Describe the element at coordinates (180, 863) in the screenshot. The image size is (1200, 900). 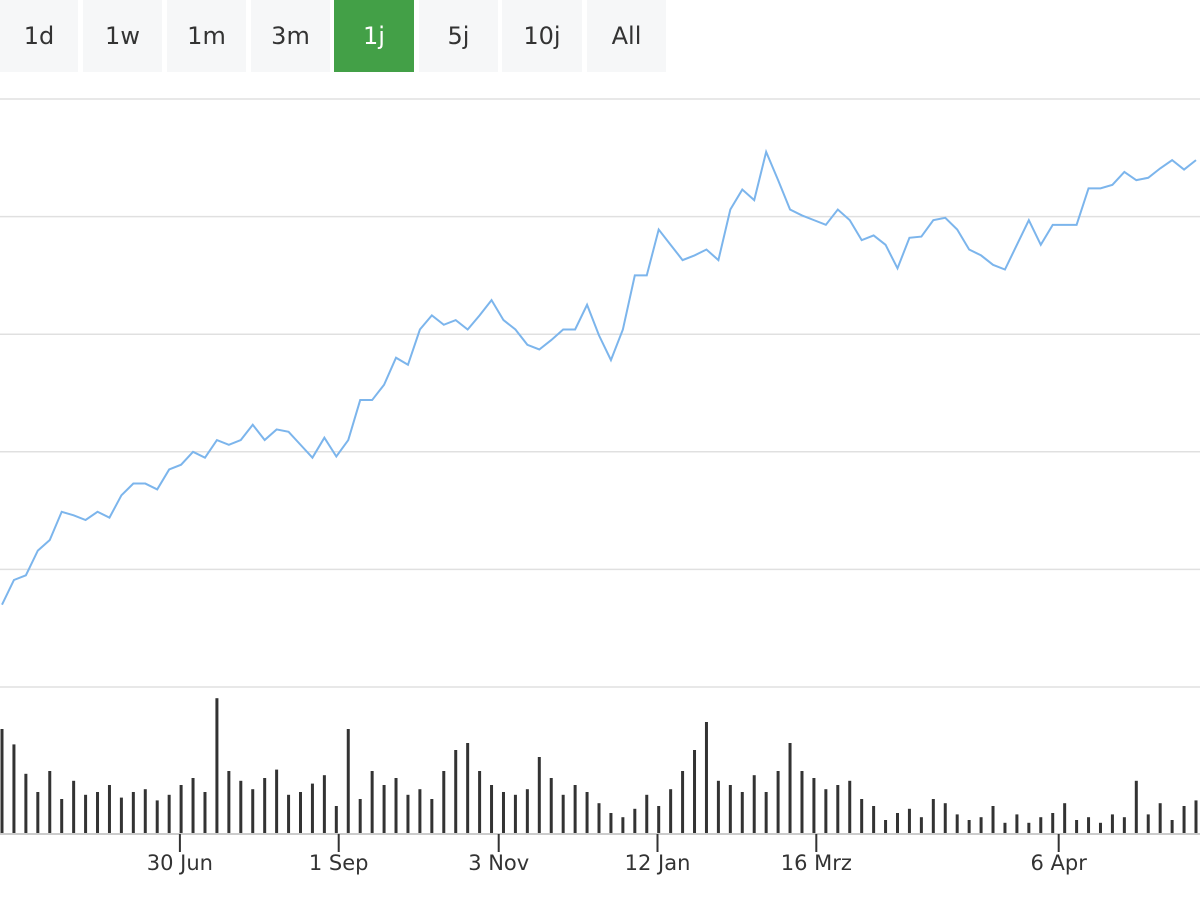
I see `x-tick-label: 30 Jun` at that location.